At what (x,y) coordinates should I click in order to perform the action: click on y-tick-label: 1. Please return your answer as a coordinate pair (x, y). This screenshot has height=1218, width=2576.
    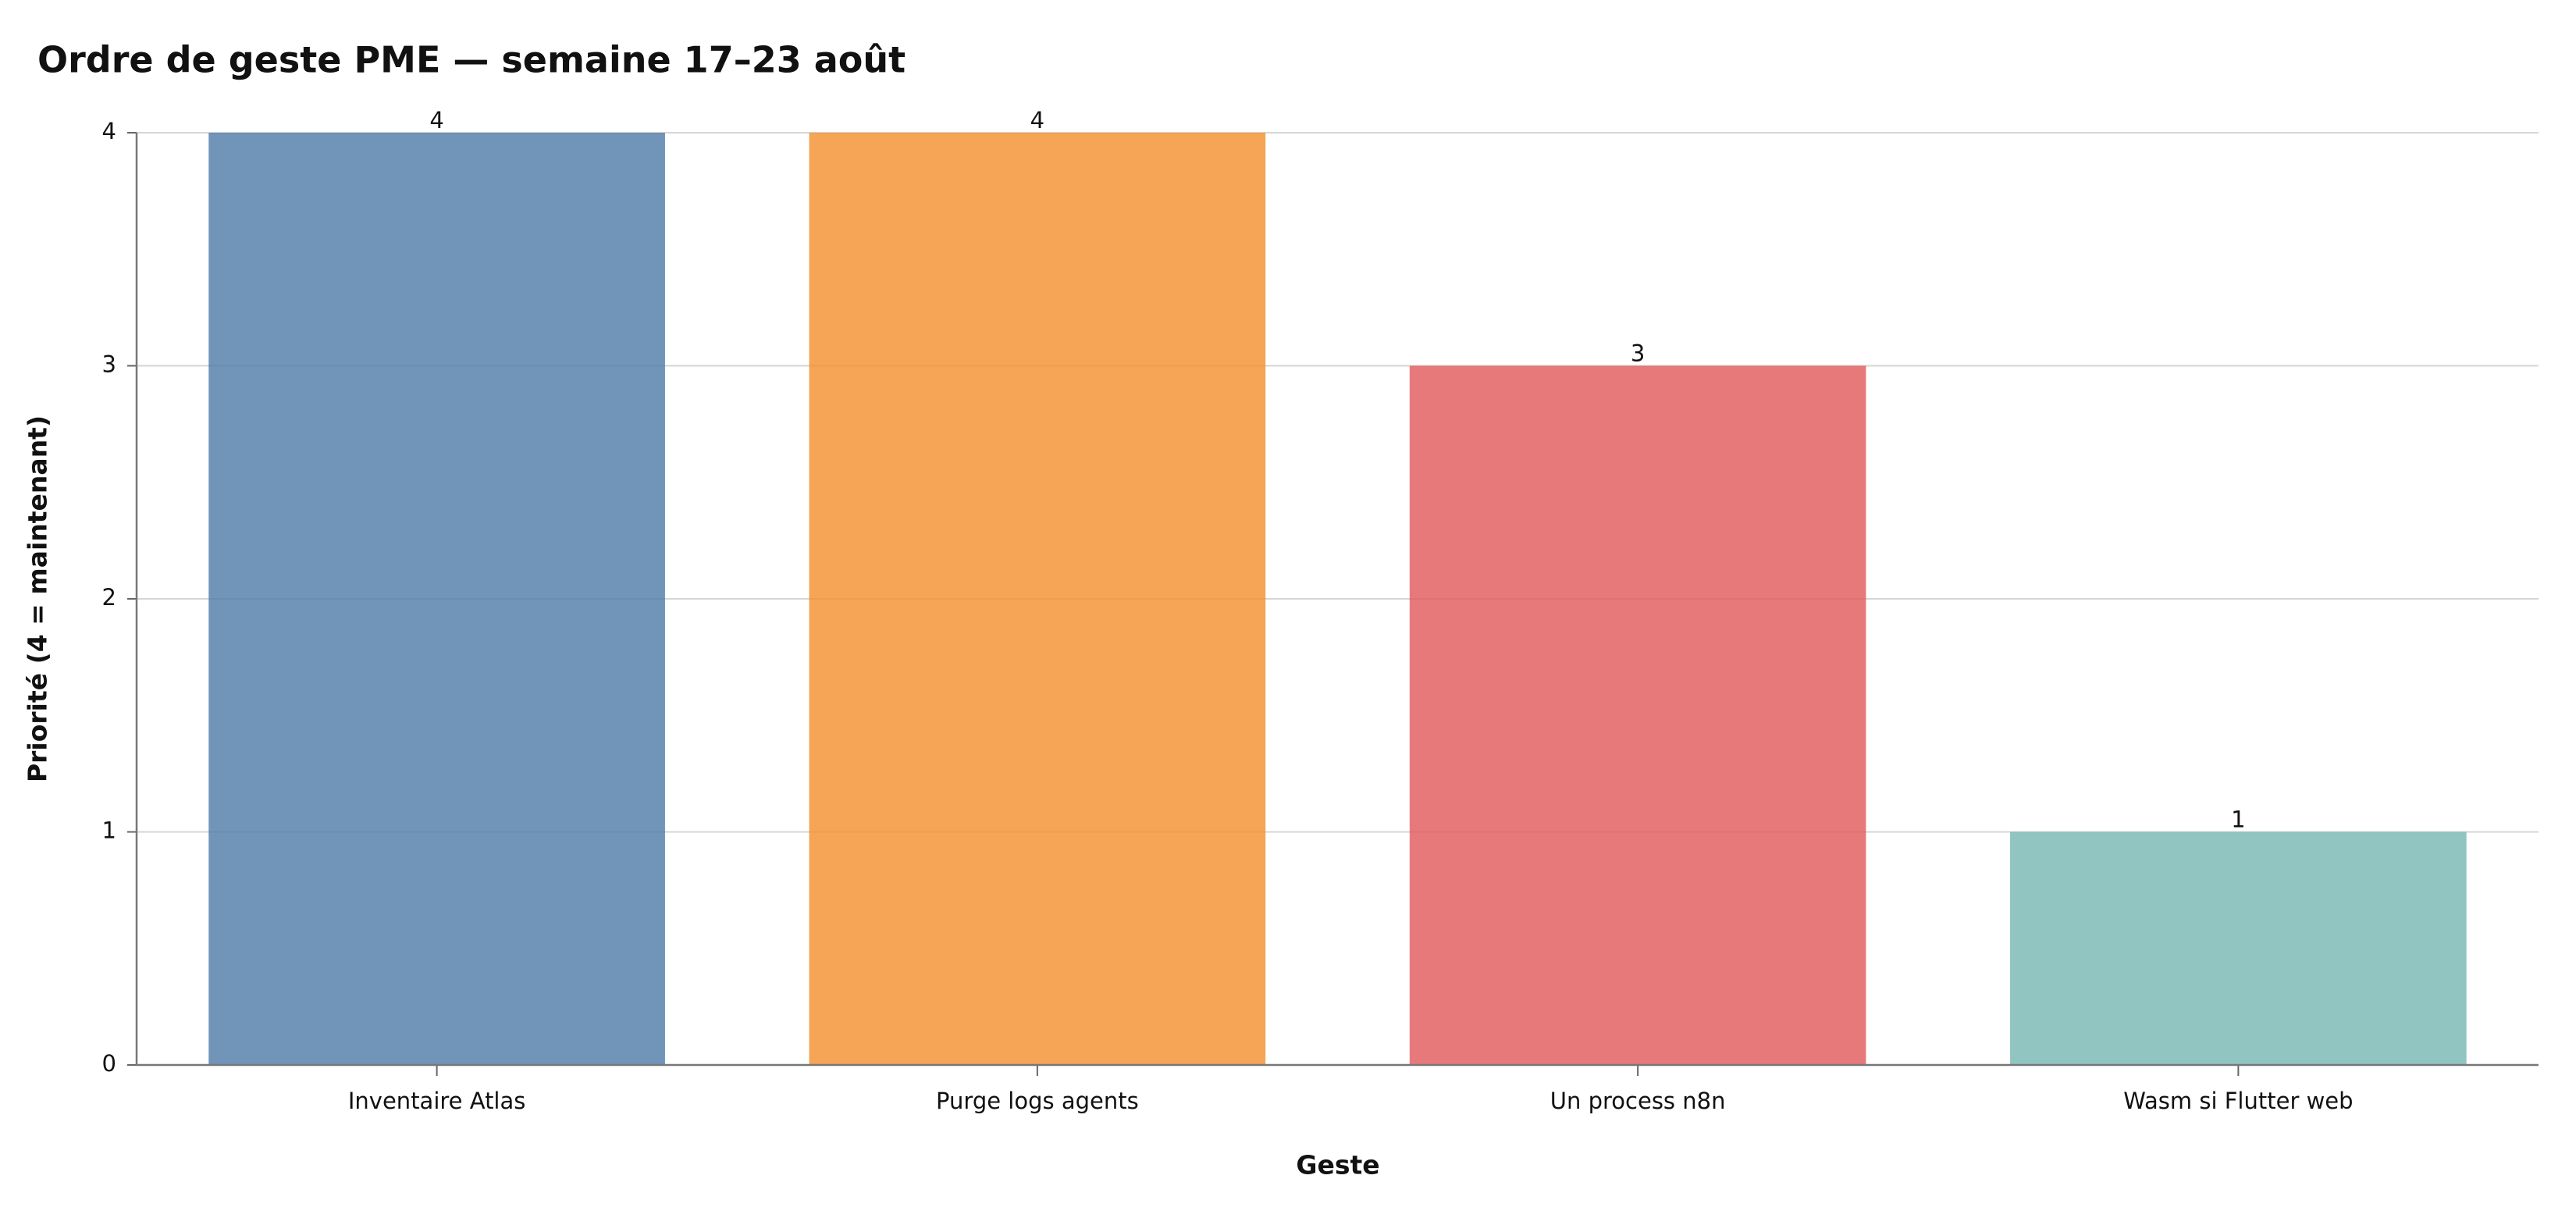
    Looking at the image, I should click on (109, 831).